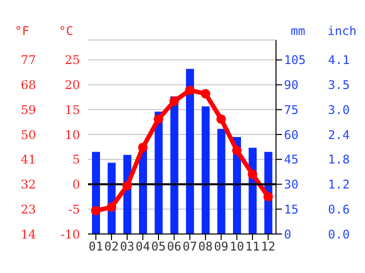 Image resolution: width=365 pixels, height=273 pixels. What do you see at coordinates (127, 247) in the screenshot?
I see `x-tick-label: 03` at bounding box center [127, 247].